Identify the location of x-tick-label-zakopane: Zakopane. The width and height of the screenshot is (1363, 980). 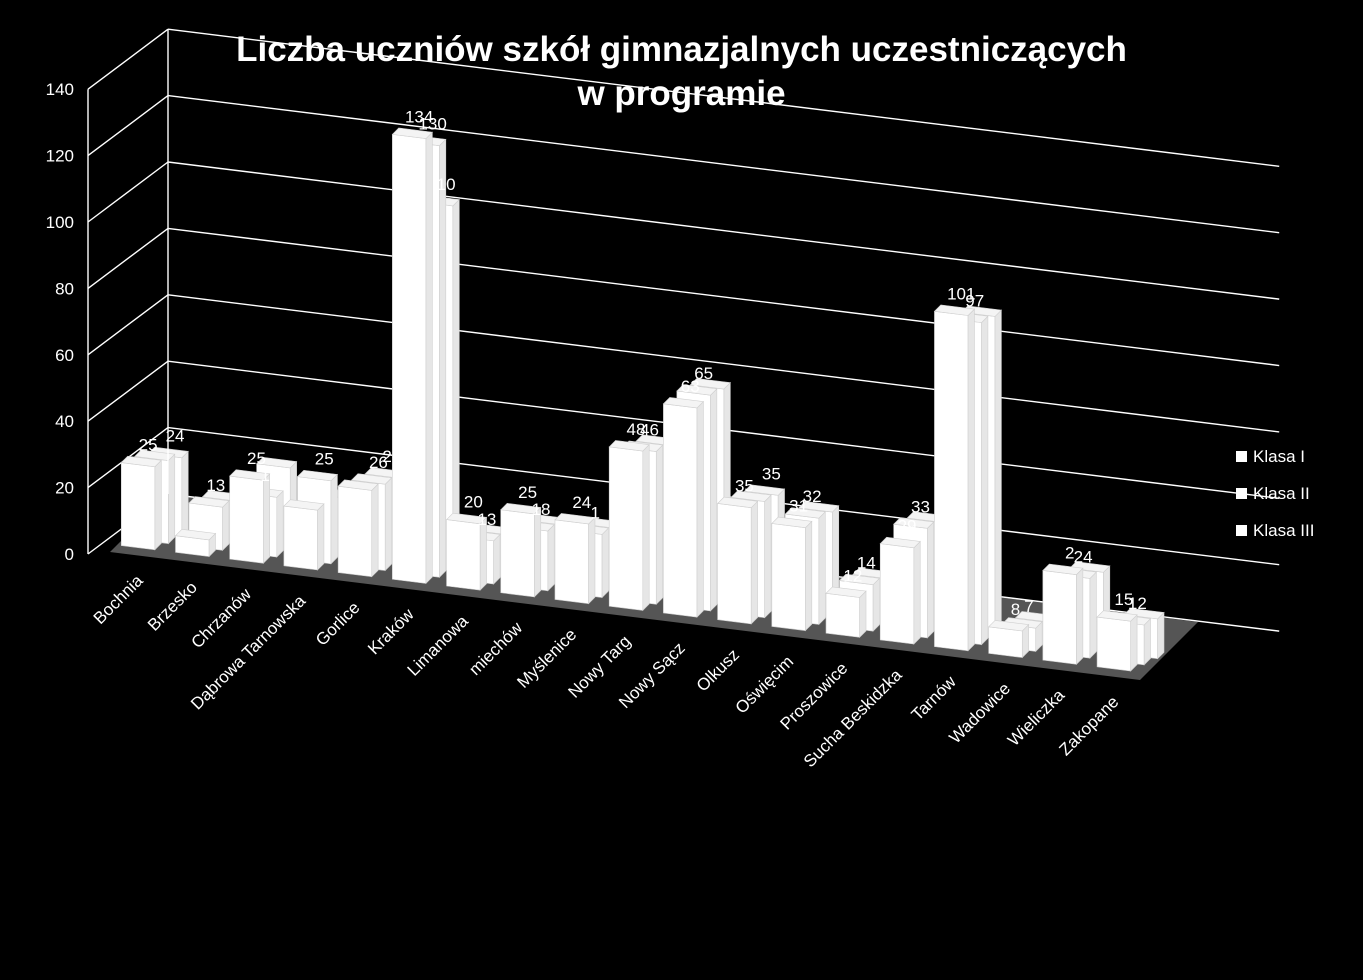
(1089, 725).